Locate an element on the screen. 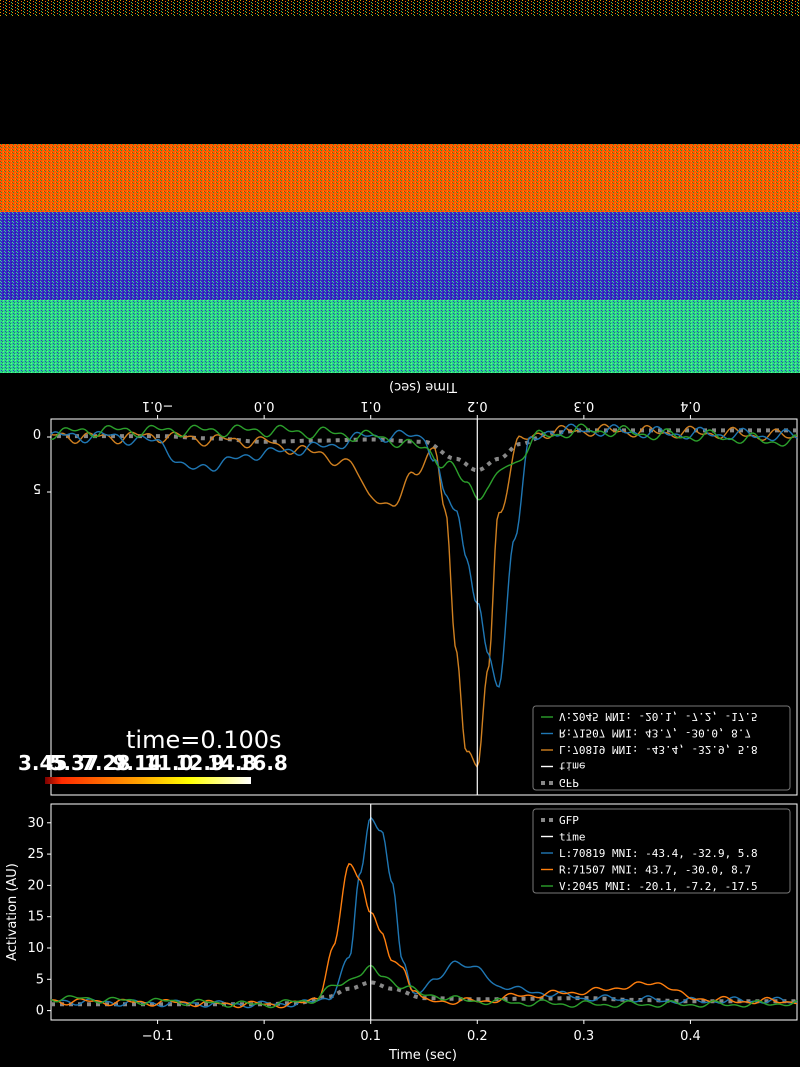 The width and height of the screenshot is (800, 1067). mirrored-y-tick-label-0: 0 is located at coordinates (37, 432).